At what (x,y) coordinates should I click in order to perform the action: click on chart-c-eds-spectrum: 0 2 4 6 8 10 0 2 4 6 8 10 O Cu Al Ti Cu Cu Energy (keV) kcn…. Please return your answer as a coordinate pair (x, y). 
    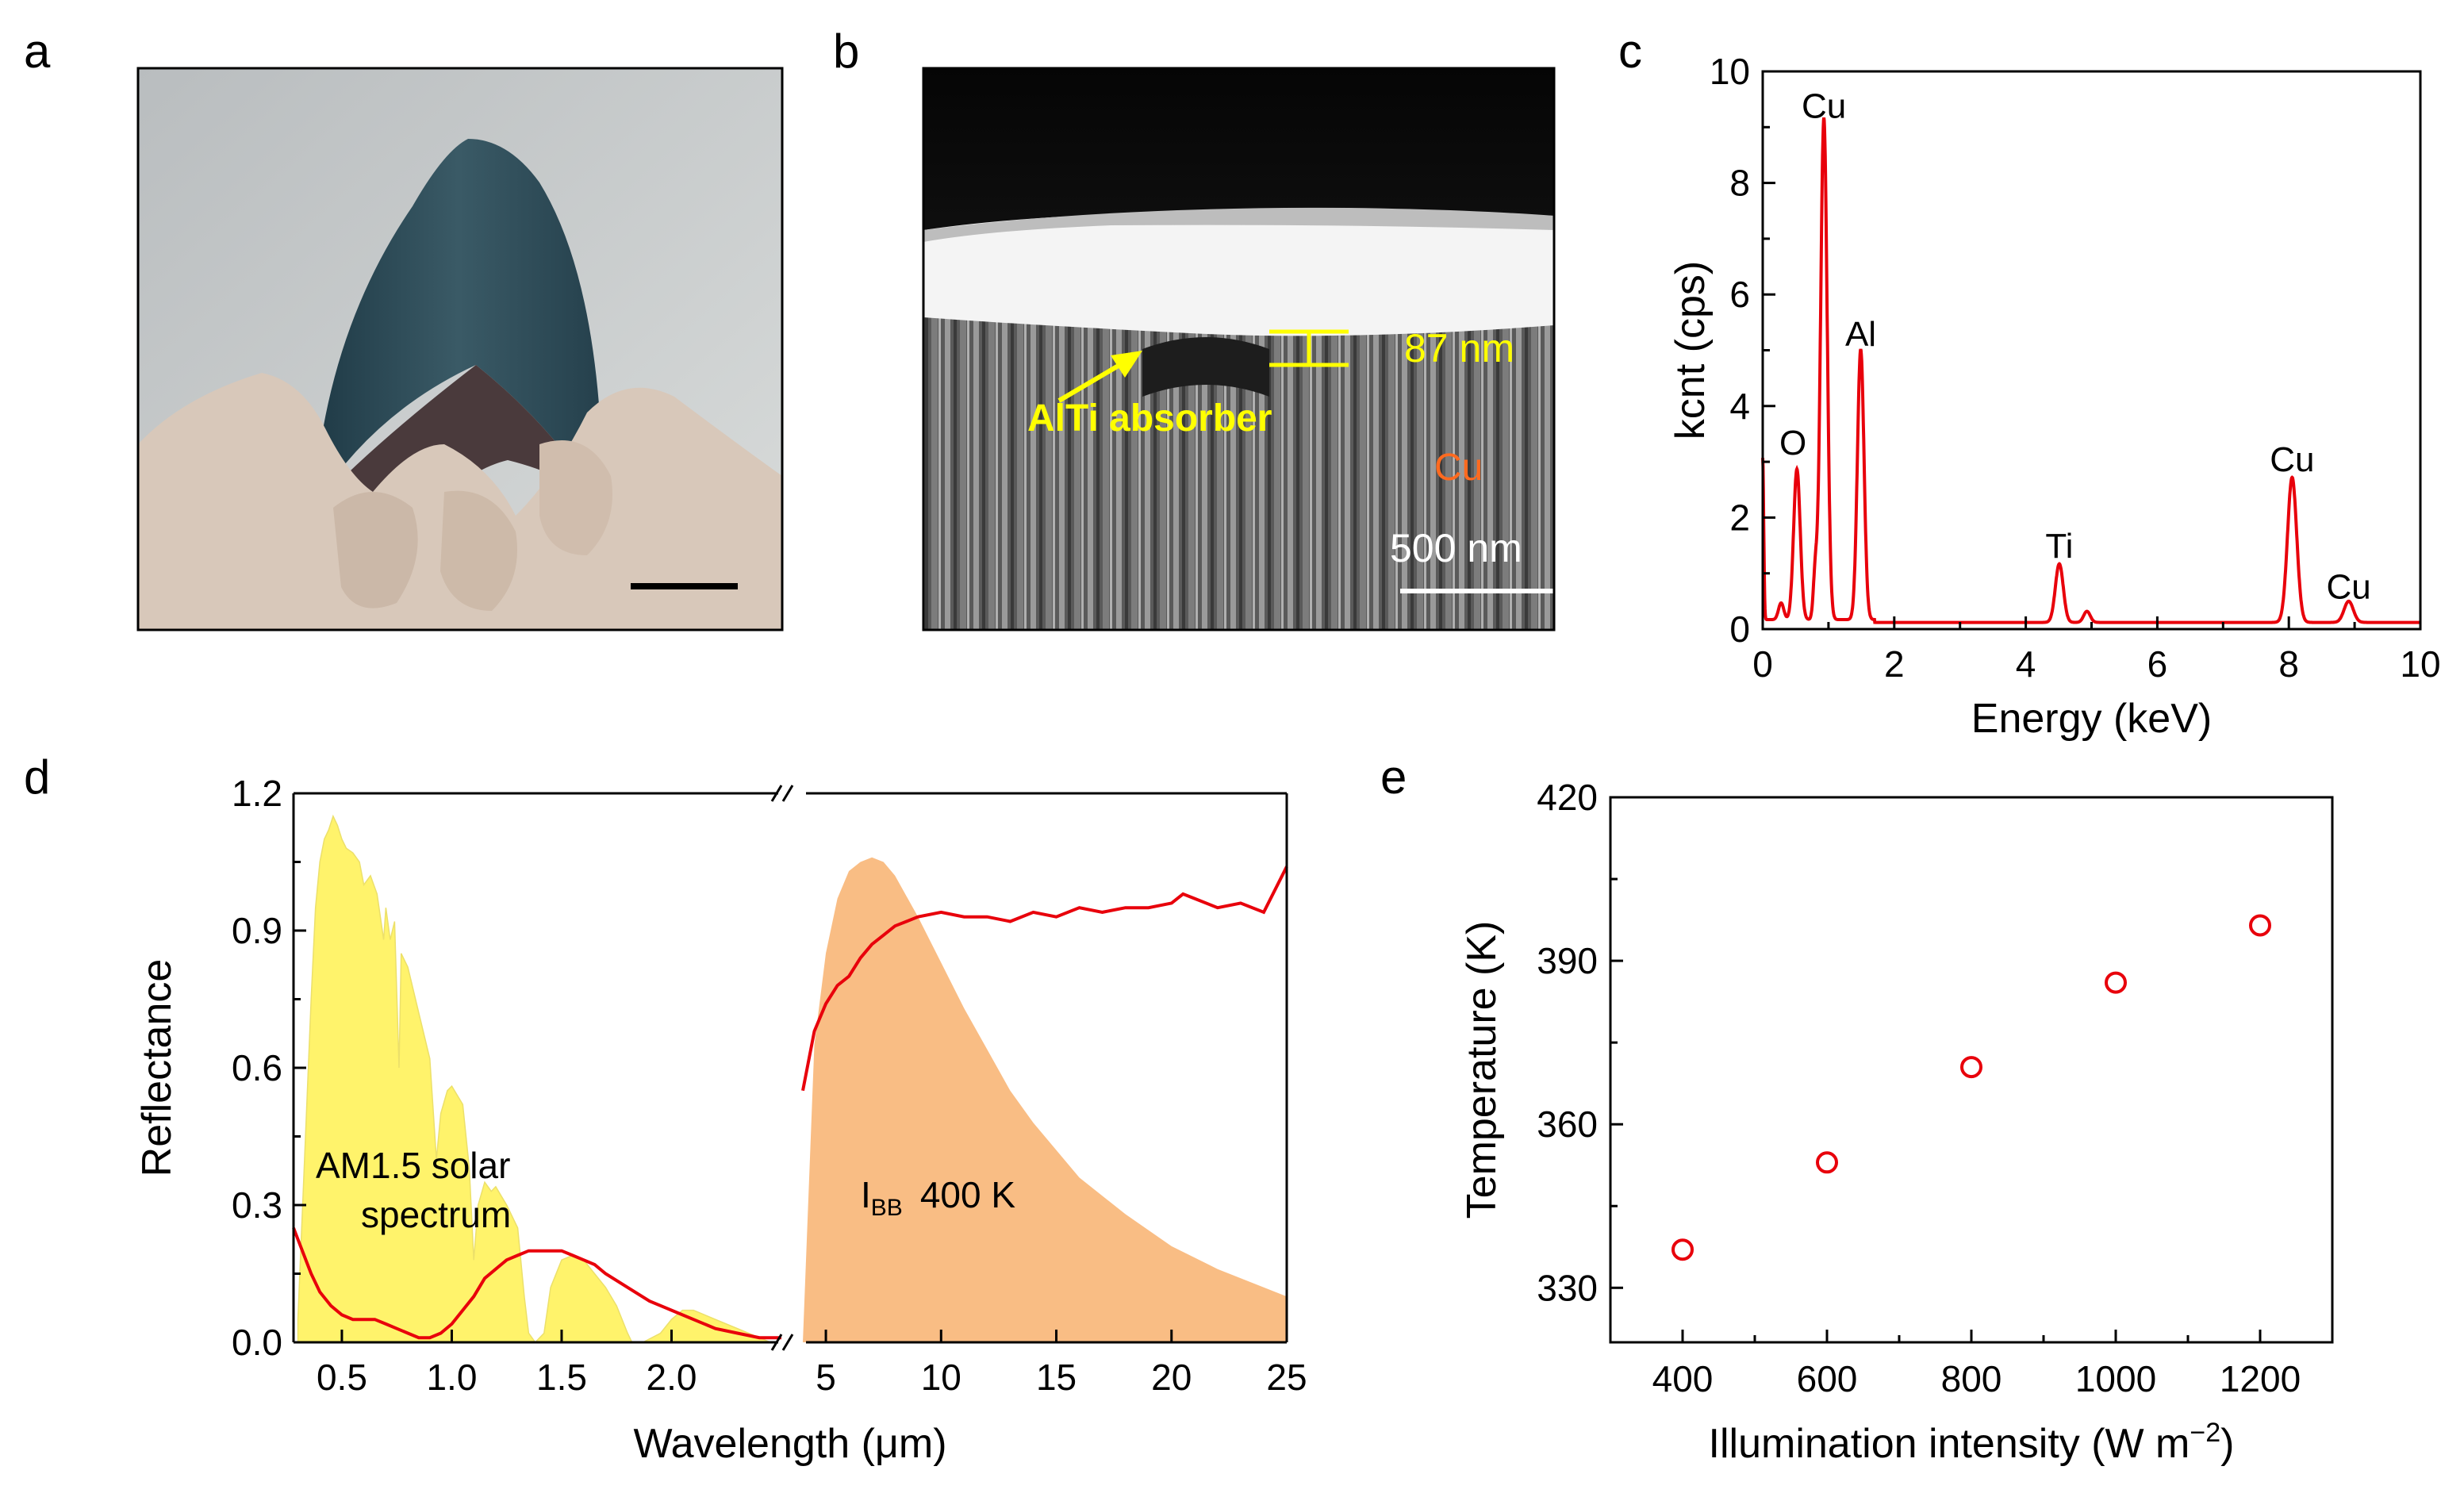
    Looking at the image, I should click on (2054, 396).